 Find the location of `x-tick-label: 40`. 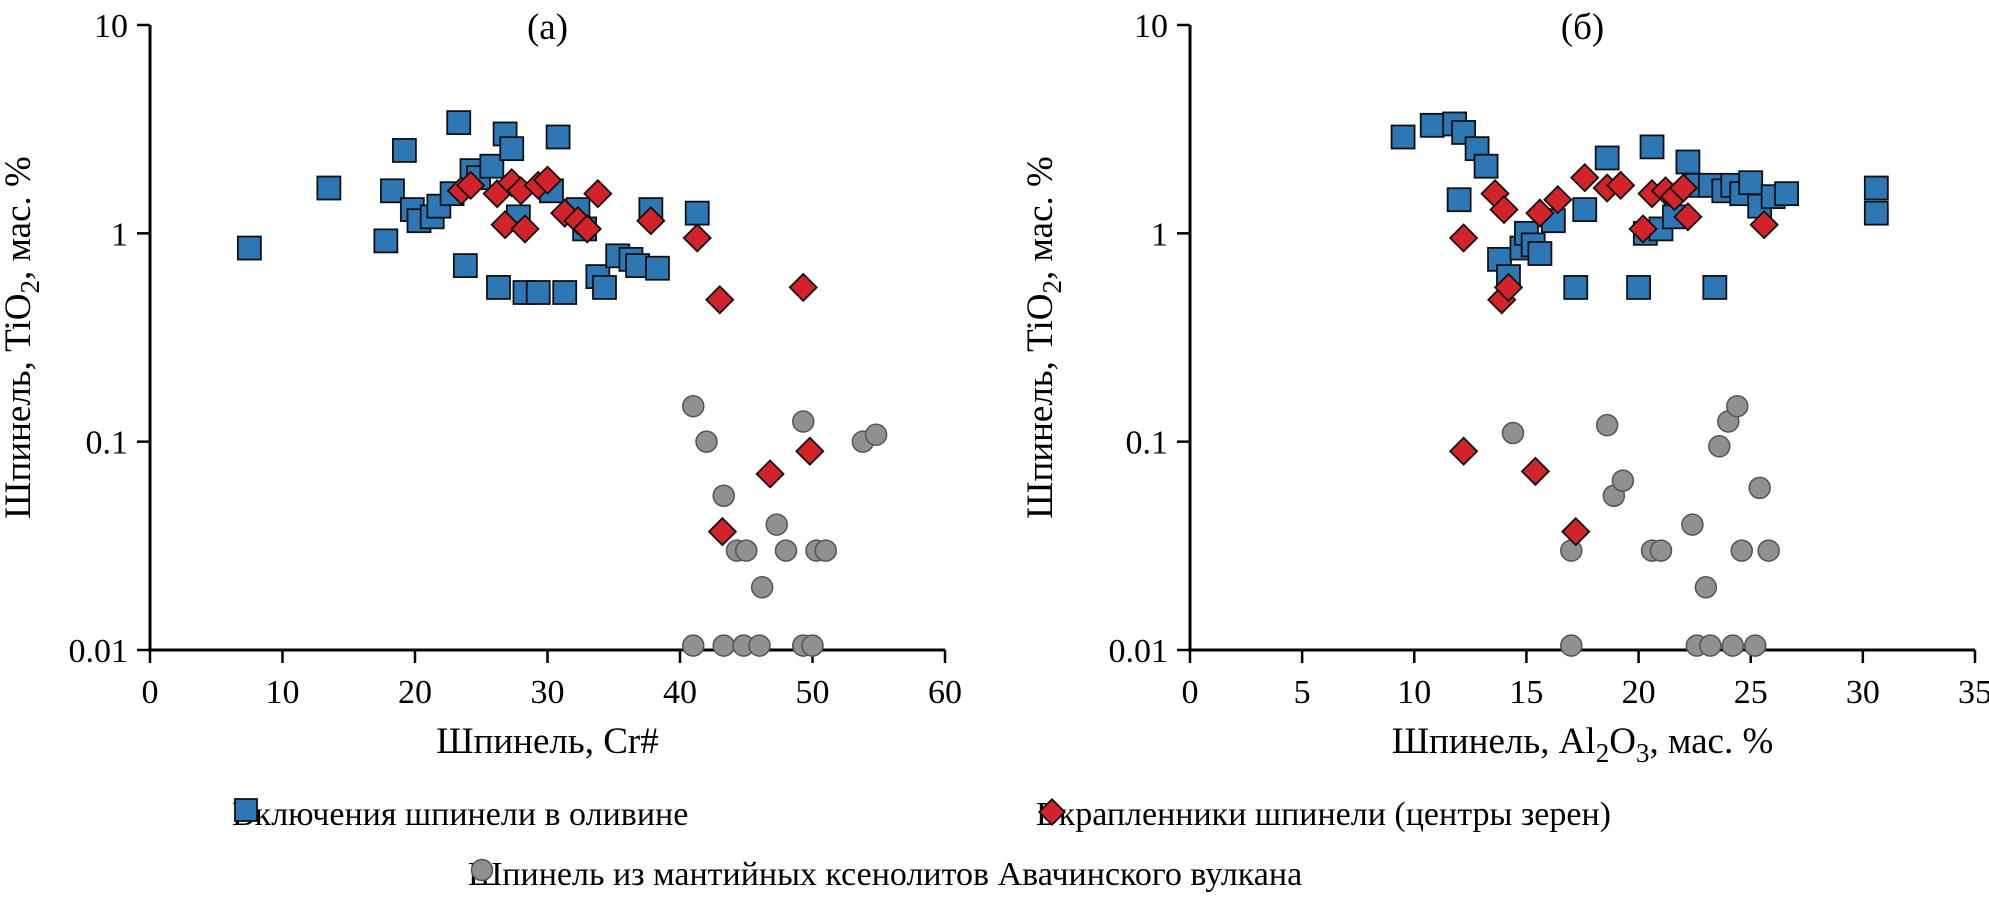

x-tick-label: 40 is located at coordinates (680, 692).